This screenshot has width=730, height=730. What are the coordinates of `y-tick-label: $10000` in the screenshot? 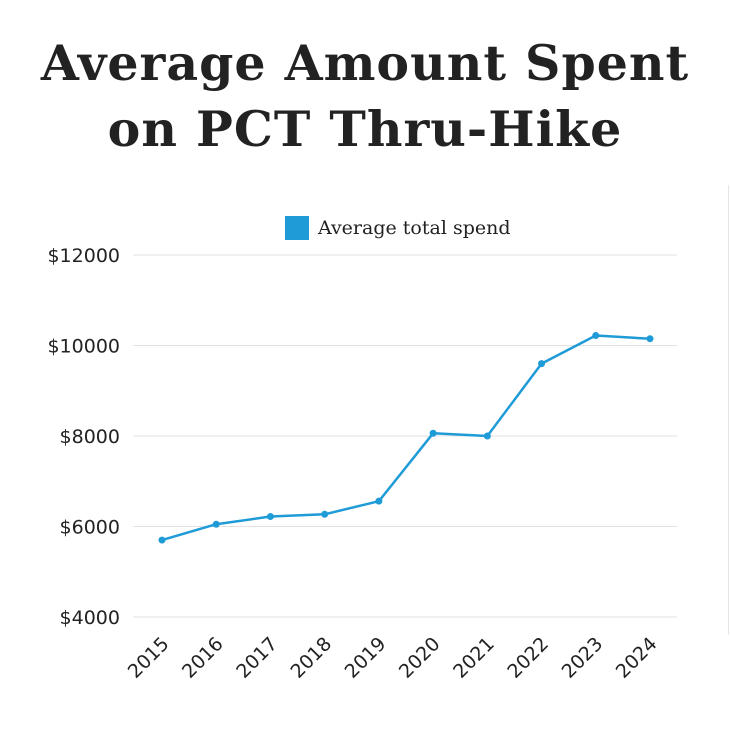 It's located at (83, 347).